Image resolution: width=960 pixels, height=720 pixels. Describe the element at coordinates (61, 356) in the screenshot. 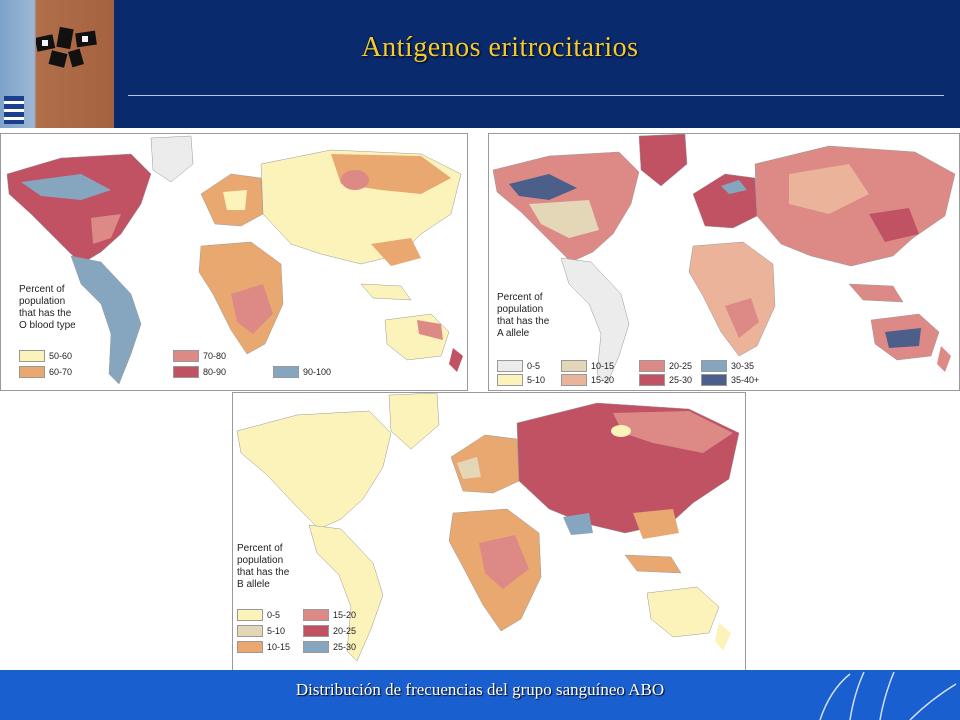

I see `legend-label: 50-60` at that location.